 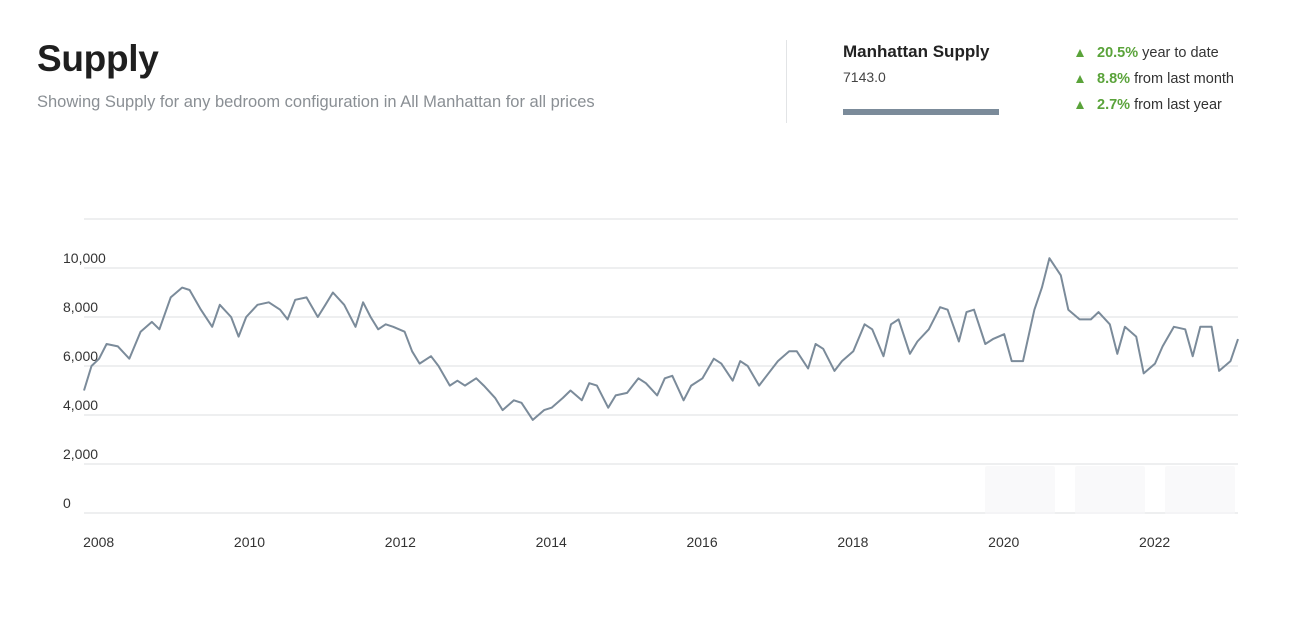 What do you see at coordinates (1114, 79) in the screenshot?
I see `stat-pct: 8.8%` at bounding box center [1114, 79].